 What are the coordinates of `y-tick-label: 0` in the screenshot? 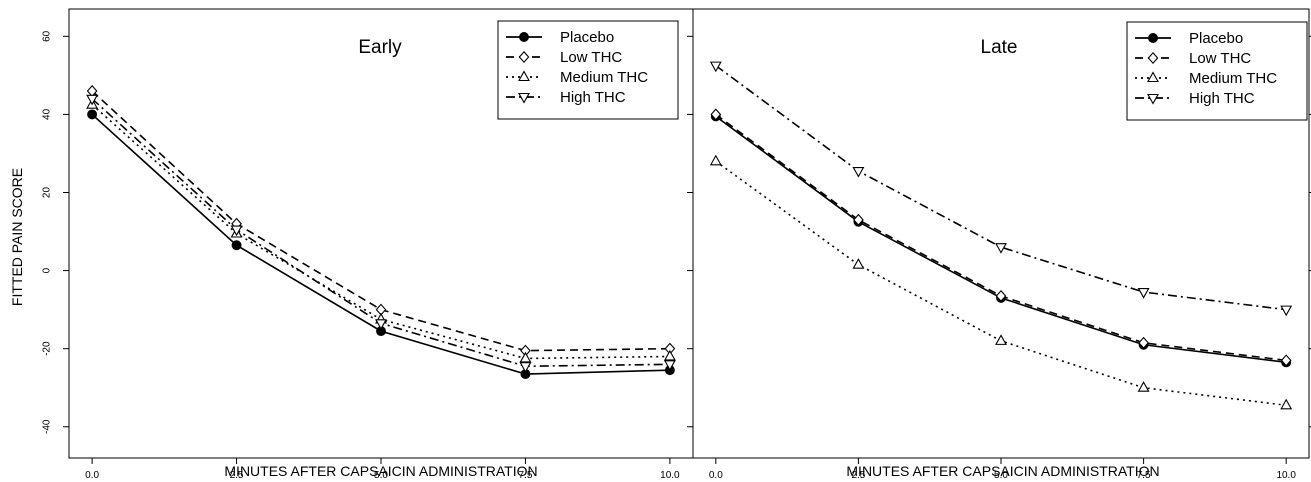 It's located at (47, 270).